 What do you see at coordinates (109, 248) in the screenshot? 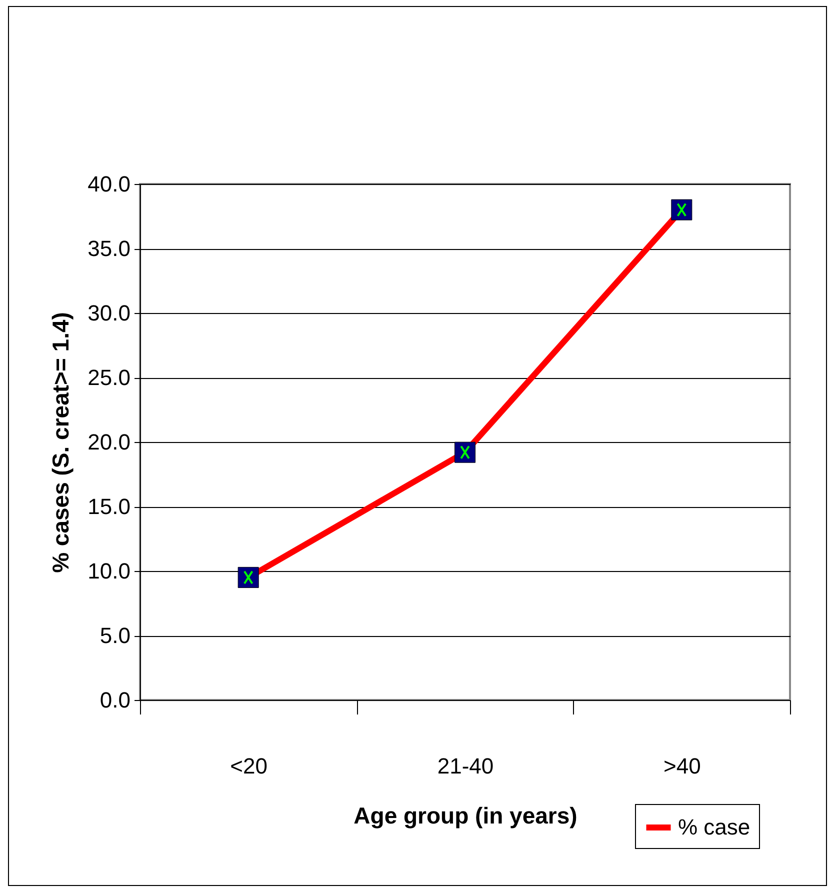
I see `y-tick-label: 35.0` at bounding box center [109, 248].